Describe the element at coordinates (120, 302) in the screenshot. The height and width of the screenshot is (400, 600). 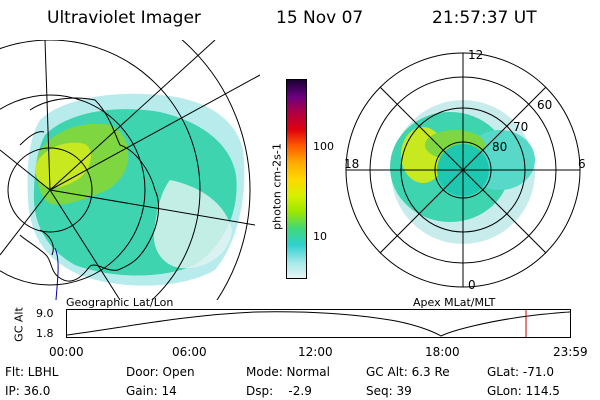
I see `geo-panel-label: Geographic Lat/Lon` at that location.